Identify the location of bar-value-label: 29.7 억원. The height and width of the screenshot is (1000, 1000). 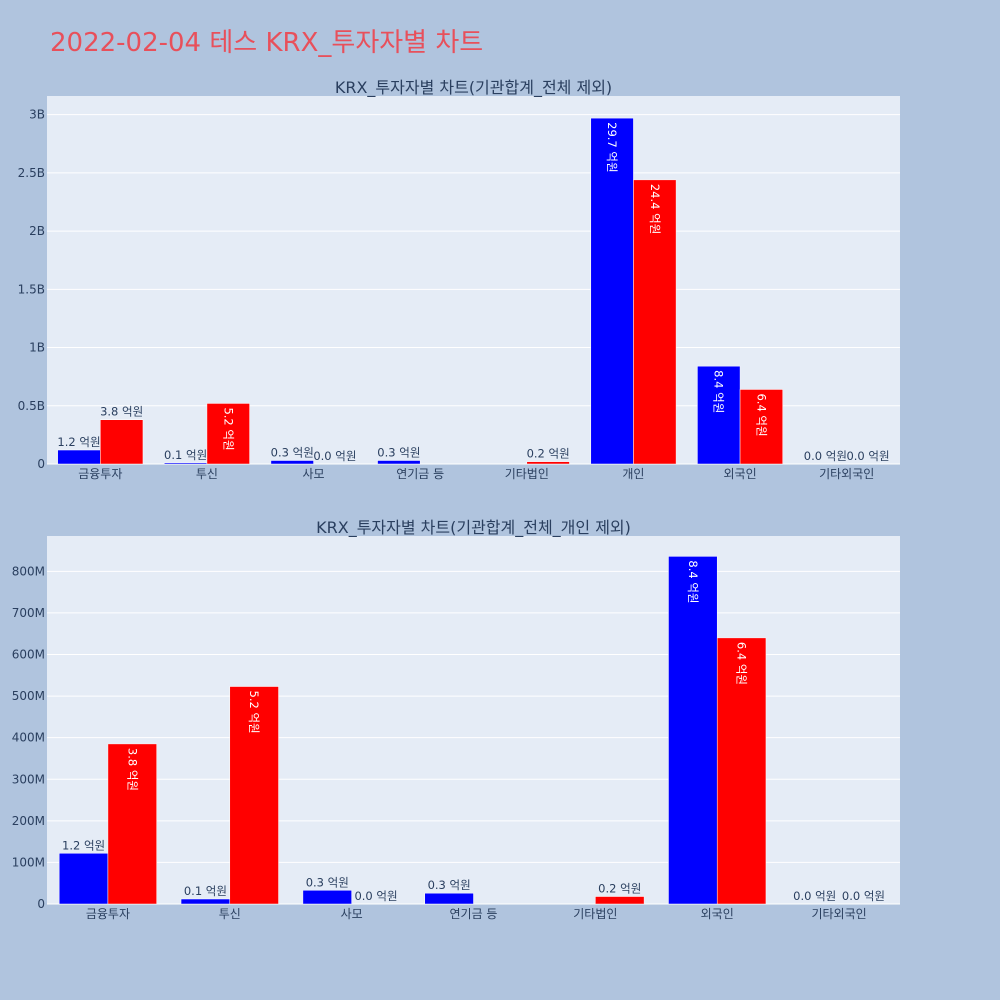
(612, 147).